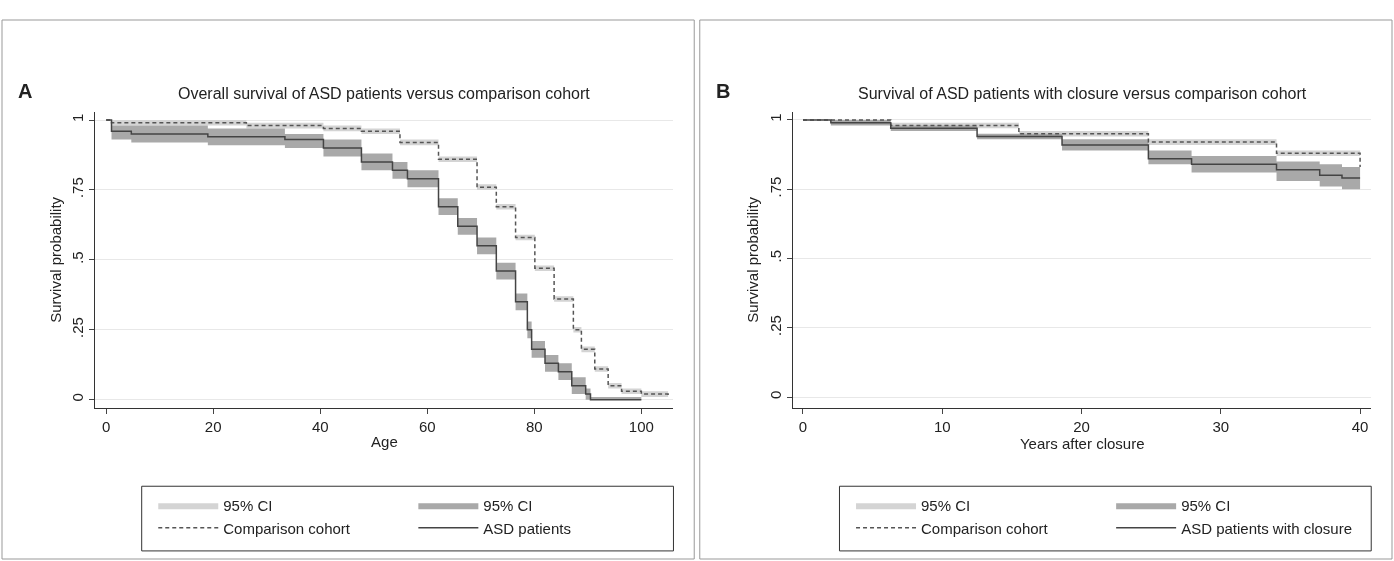 The image size is (1394, 561). Describe the element at coordinates (942, 427) in the screenshot. I see `x-tick-label: 10` at that location.